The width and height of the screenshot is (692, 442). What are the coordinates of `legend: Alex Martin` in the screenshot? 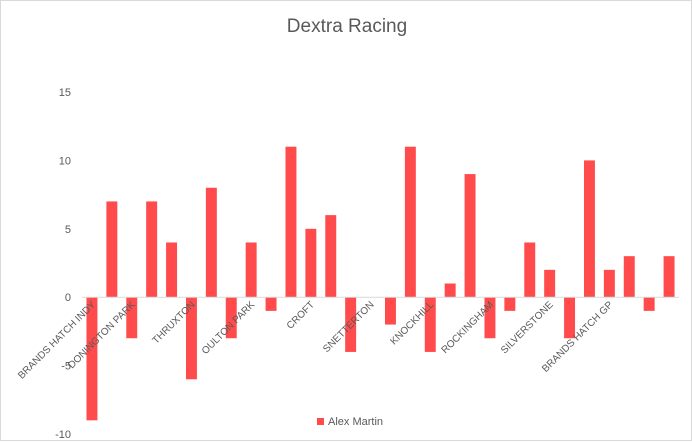 It's located at (350, 422).